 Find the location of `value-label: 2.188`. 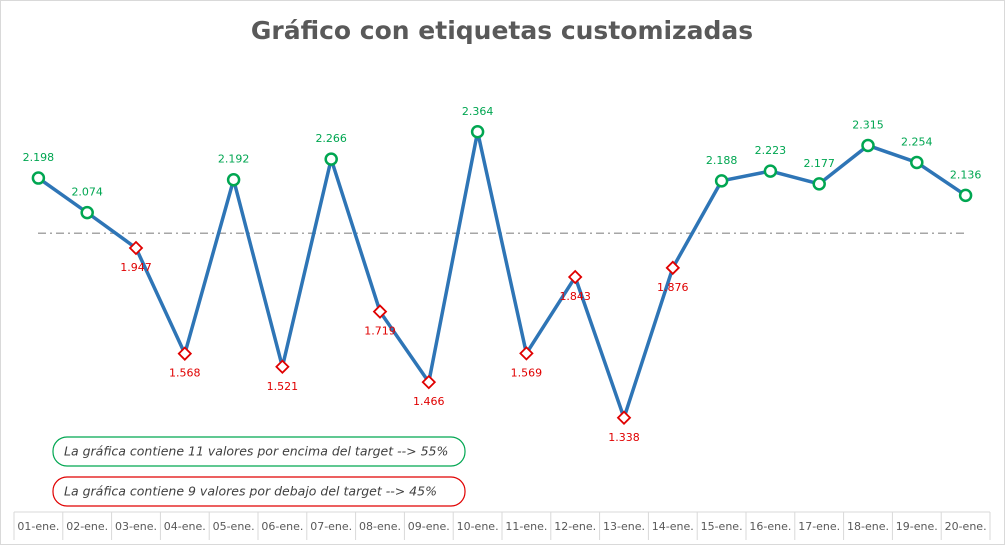

value-label: 2.188 is located at coordinates (722, 160).